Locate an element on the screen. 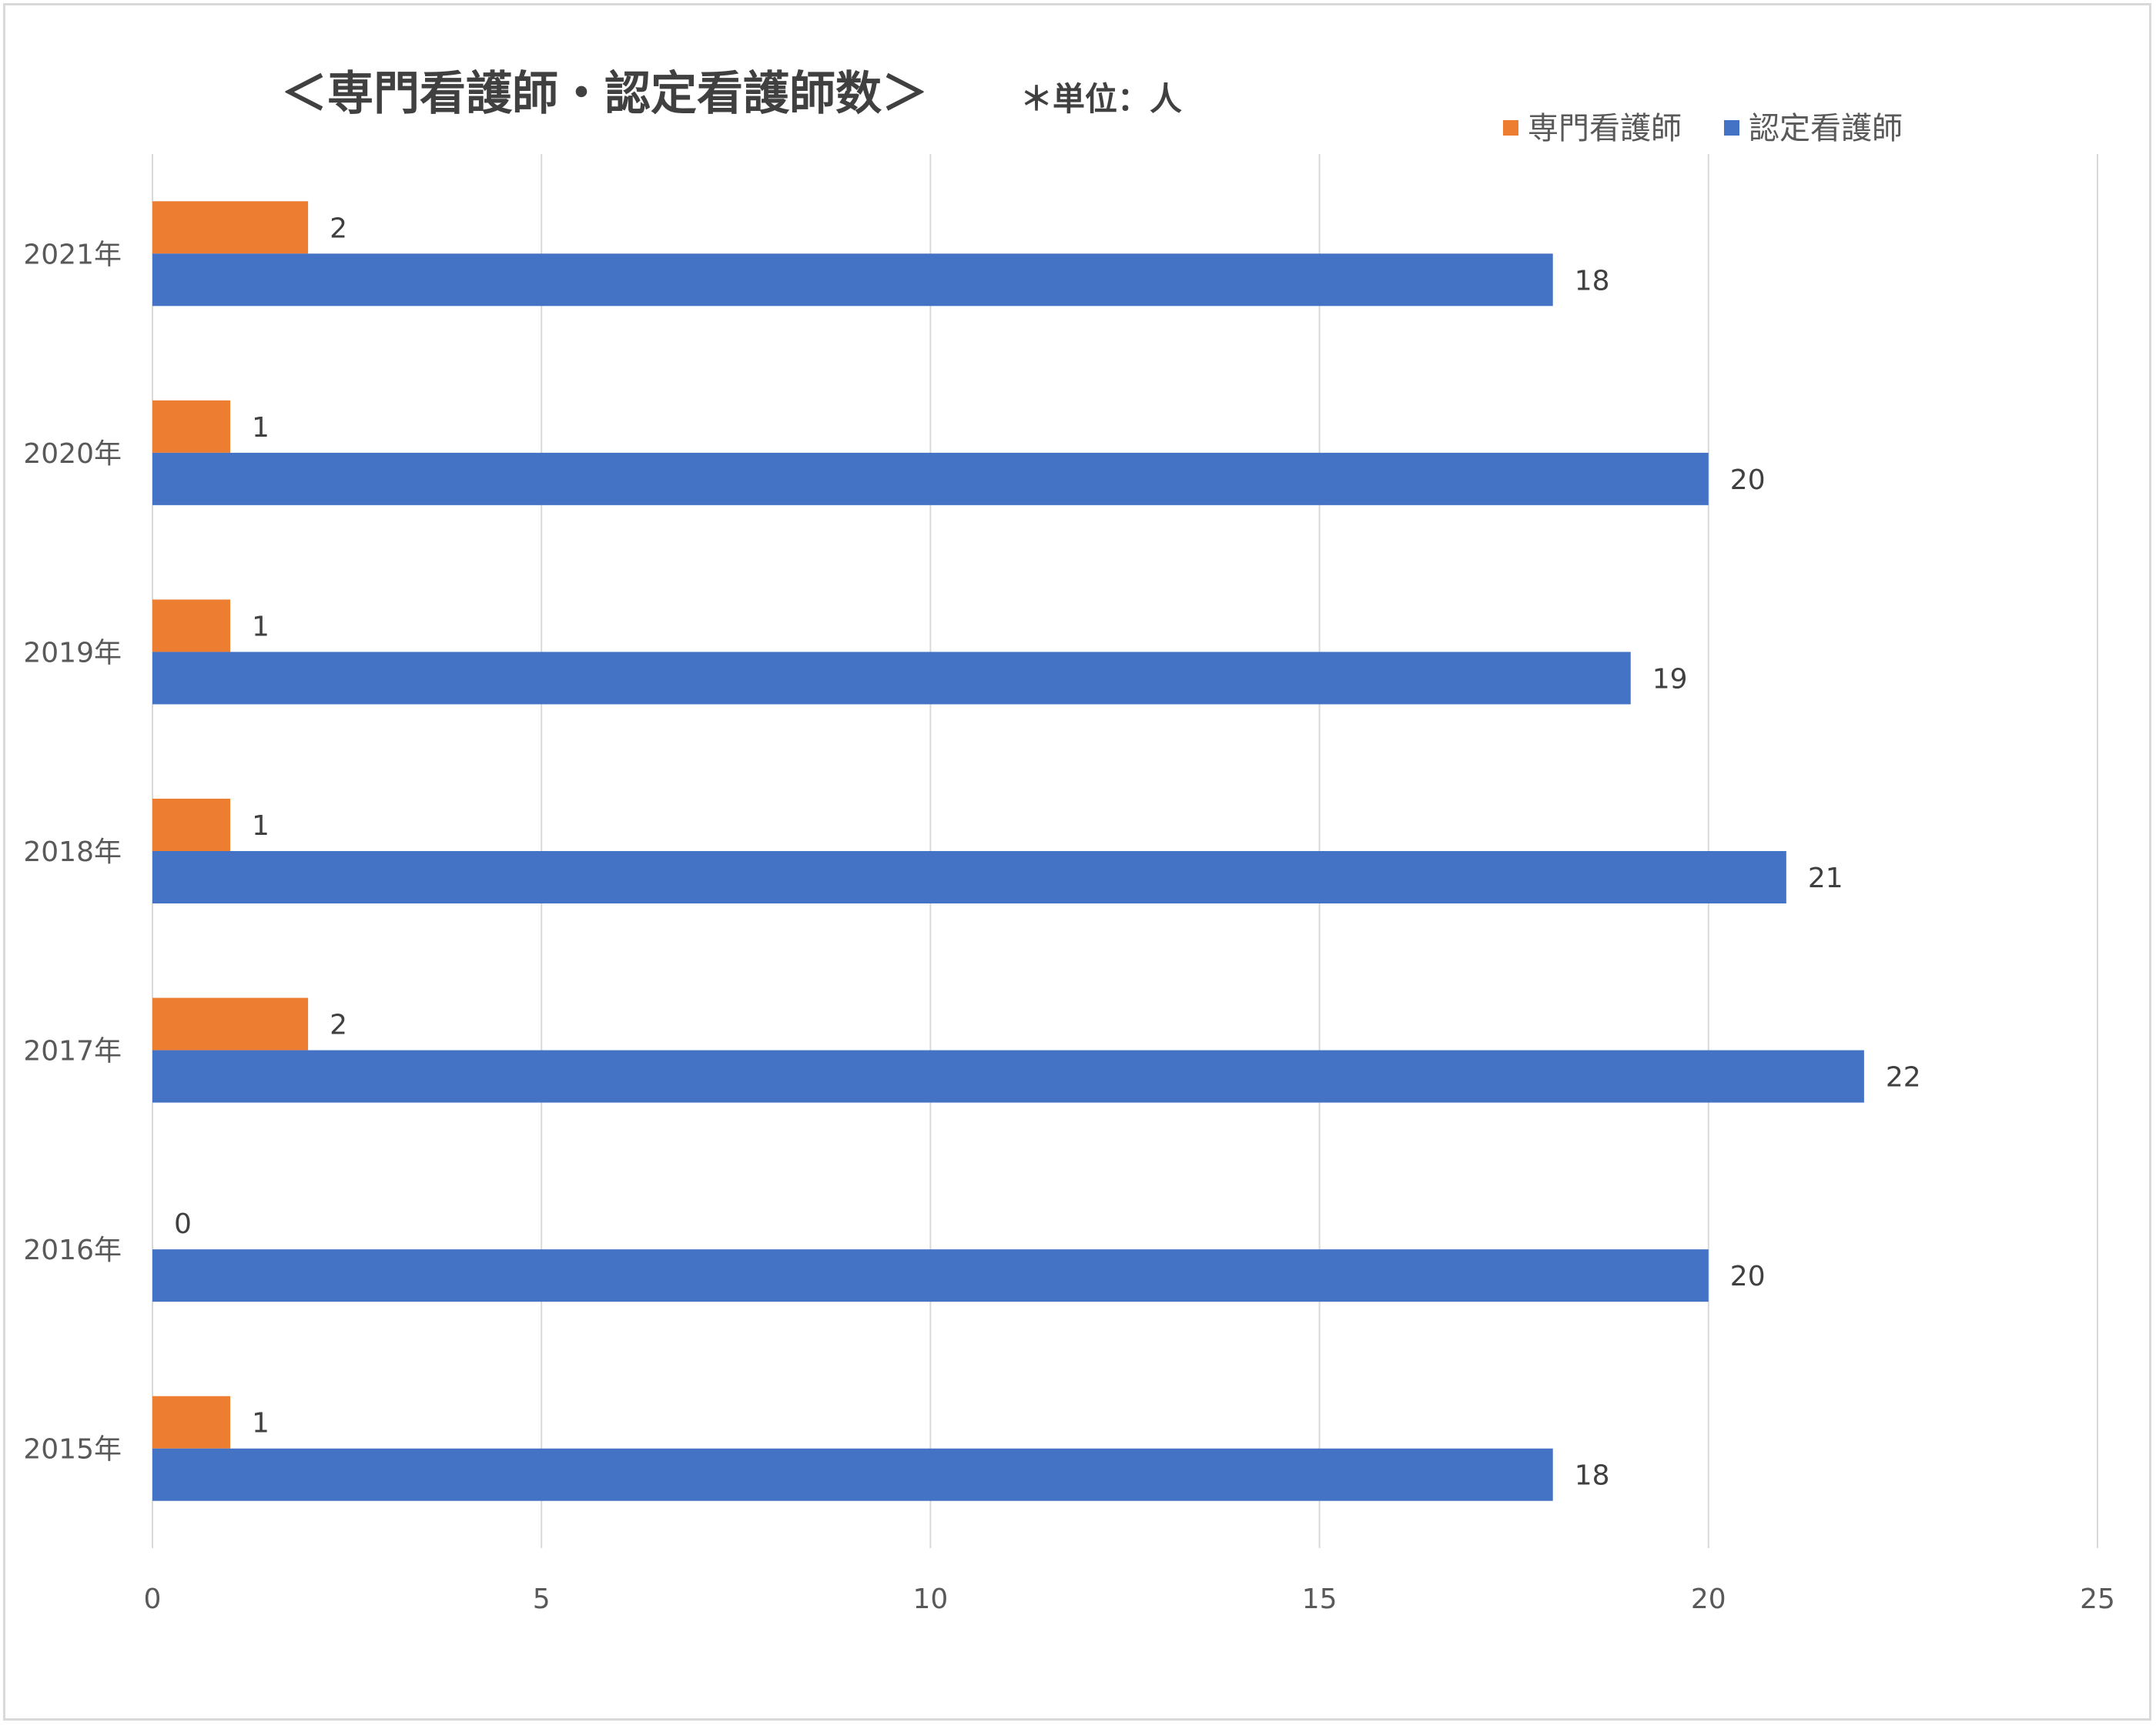 The width and height of the screenshot is (2156, 1726). unit-note: ＊単位：人 is located at coordinates (1101, 99).